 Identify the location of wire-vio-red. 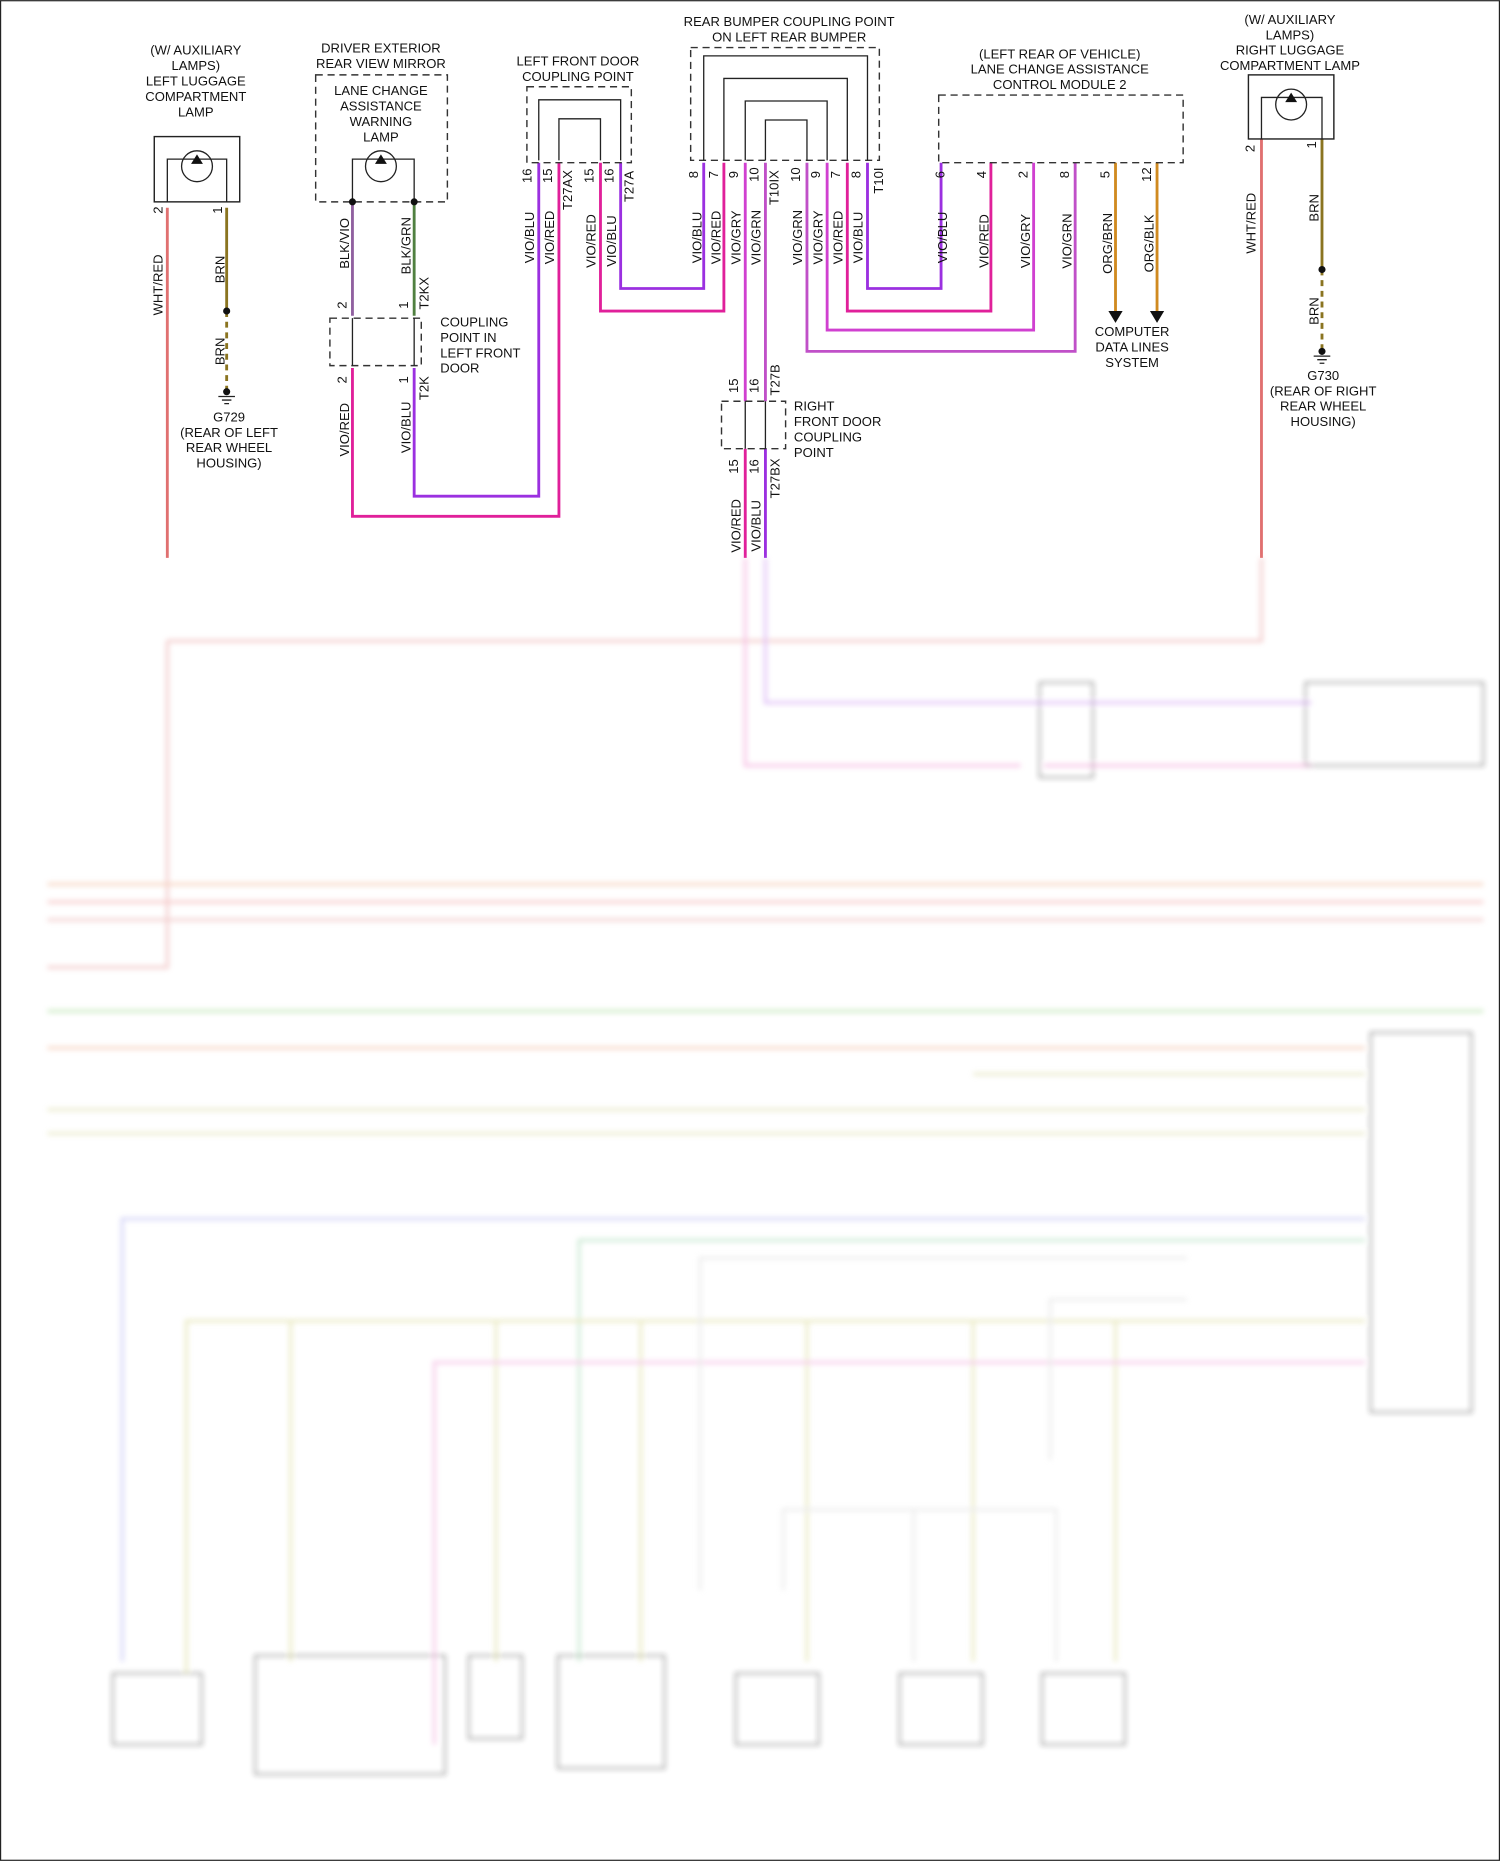
(919, 237).